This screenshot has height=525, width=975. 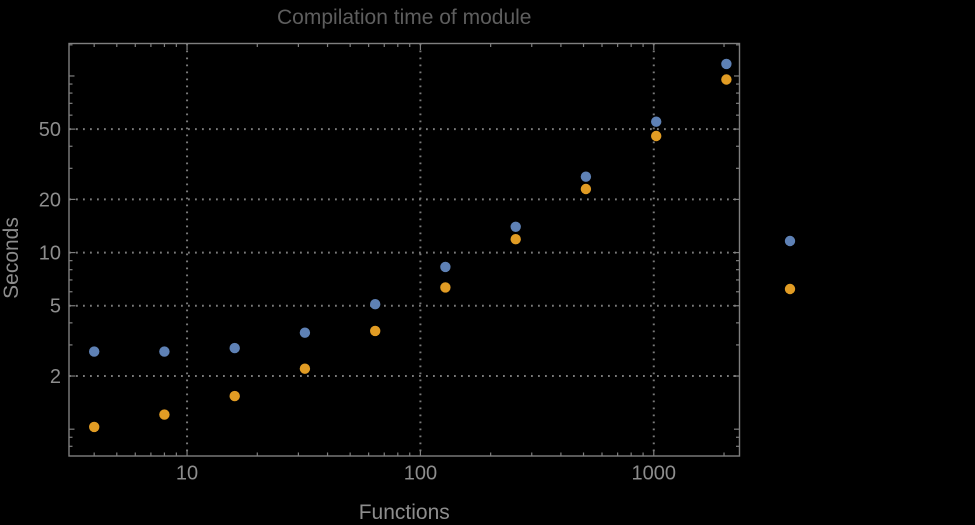 I want to click on x-tick-label-1000: 1000, so click(x=654, y=474).